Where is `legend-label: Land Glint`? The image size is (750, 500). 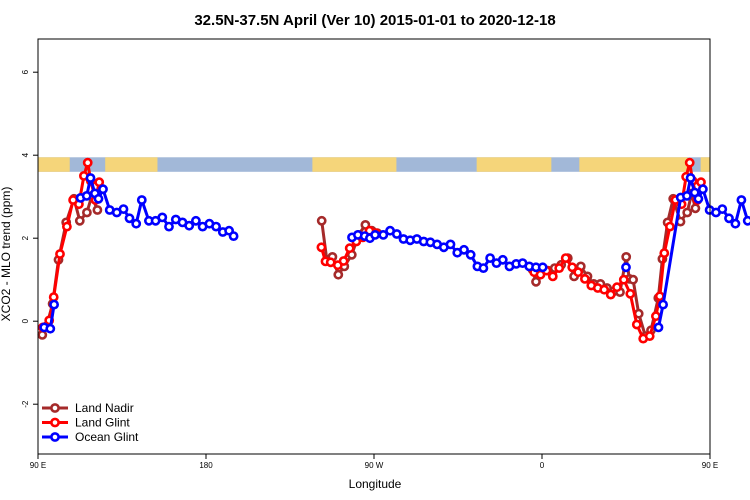
legend-label: Land Glint is located at coordinates (102, 423).